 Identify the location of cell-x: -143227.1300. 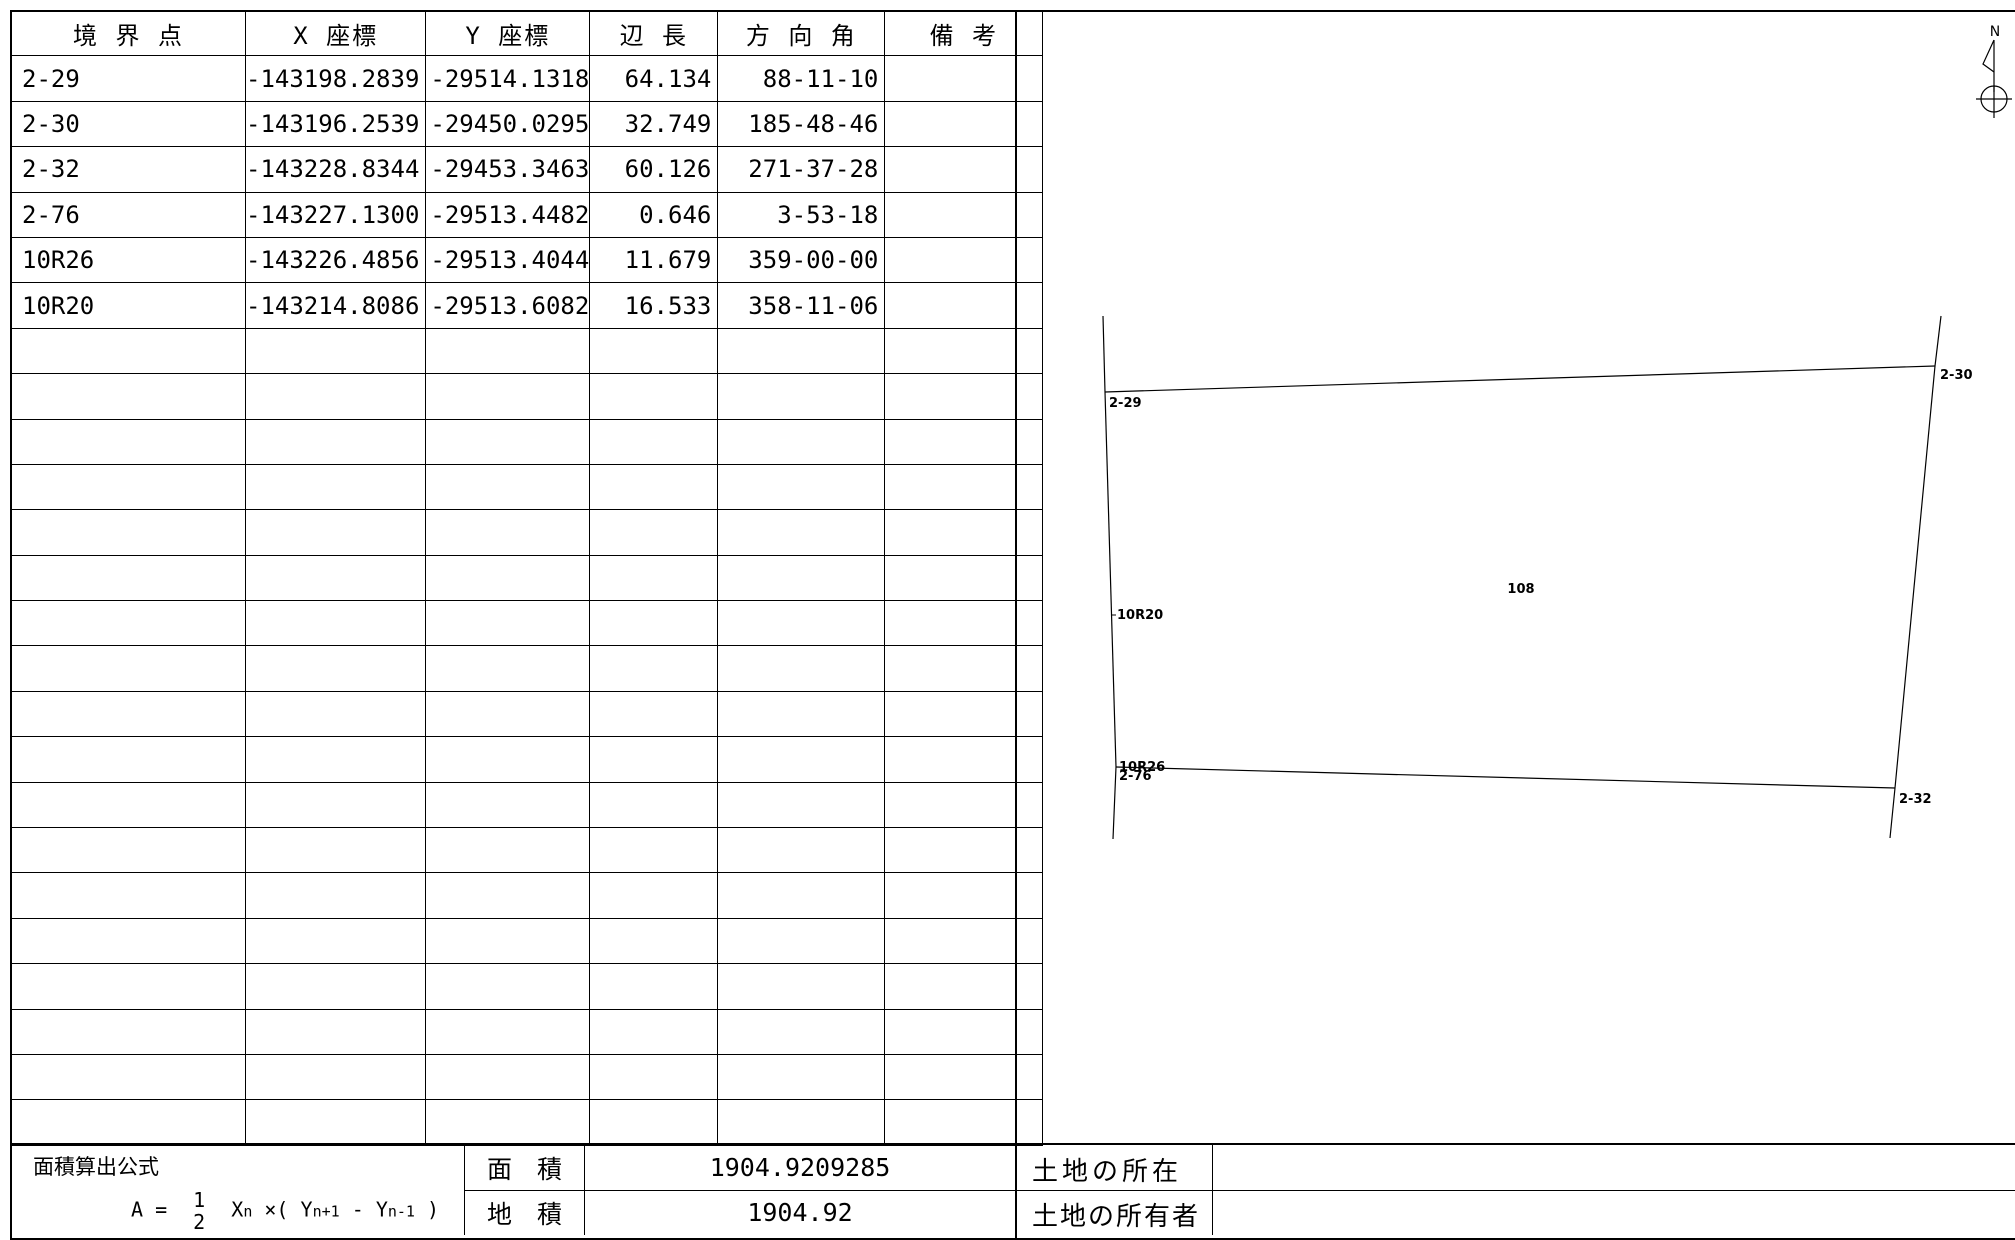
(335, 214).